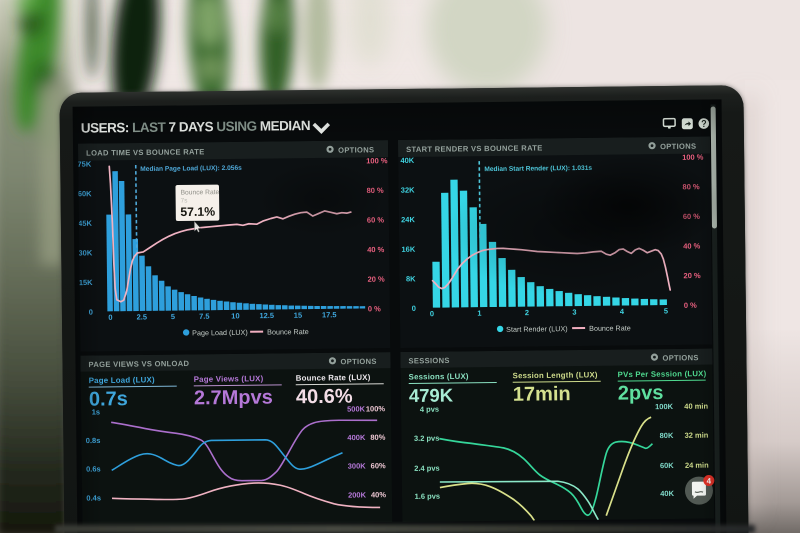 Image resolution: width=800 pixels, height=533 pixels. What do you see at coordinates (85, 223) in the screenshot?
I see `svg-text: 45K` at bounding box center [85, 223].